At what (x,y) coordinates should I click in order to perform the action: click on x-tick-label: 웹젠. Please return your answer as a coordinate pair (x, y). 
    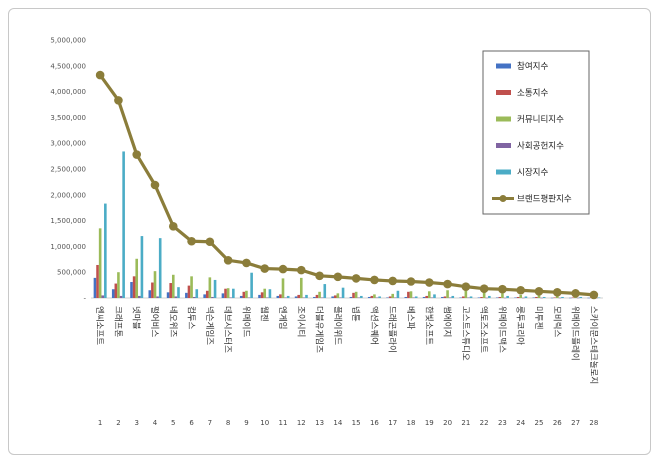
    Looking at the image, I should click on (264, 314).